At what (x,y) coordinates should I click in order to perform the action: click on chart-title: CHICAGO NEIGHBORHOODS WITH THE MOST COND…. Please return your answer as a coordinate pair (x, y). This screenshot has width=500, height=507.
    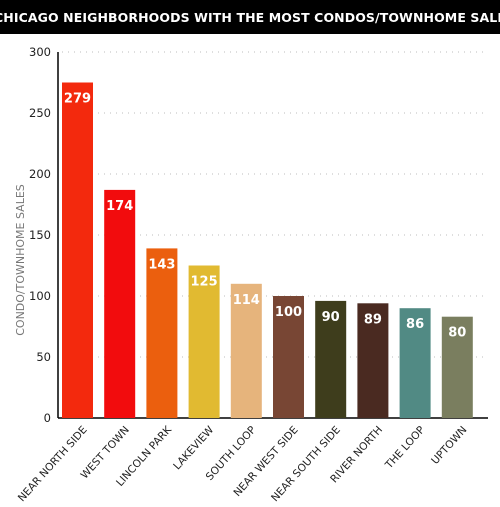
    Looking at the image, I should click on (250, 17).